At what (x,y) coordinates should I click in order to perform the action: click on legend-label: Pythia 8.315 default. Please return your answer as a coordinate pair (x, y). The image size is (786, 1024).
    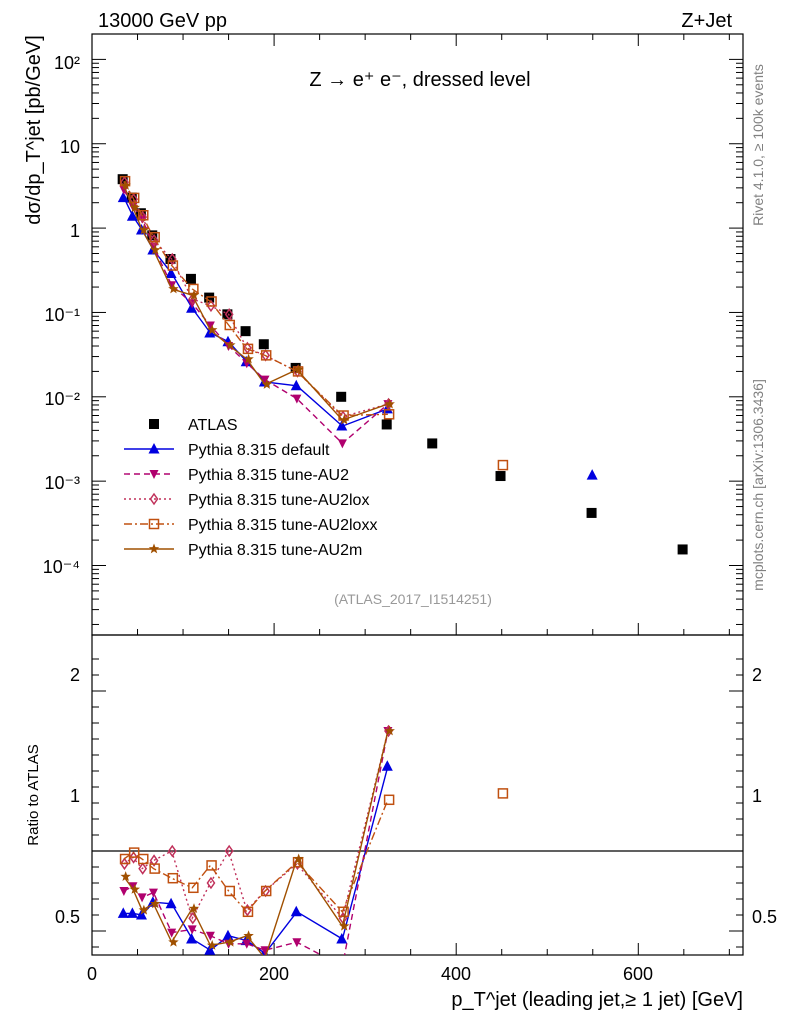
    Looking at the image, I should click on (259, 450).